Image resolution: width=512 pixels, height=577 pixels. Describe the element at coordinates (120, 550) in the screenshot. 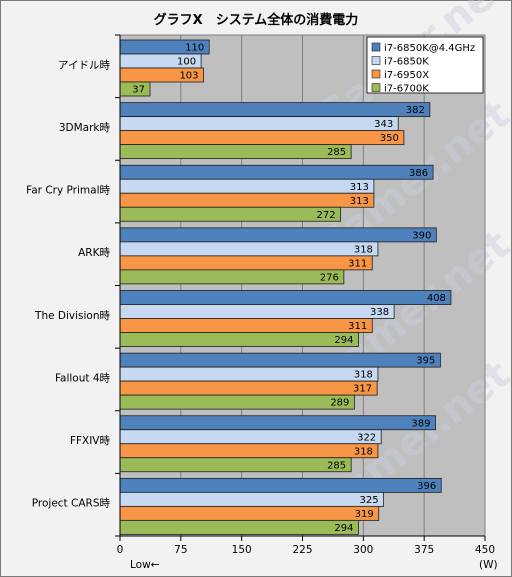

I see `x-tick-label: 0` at that location.